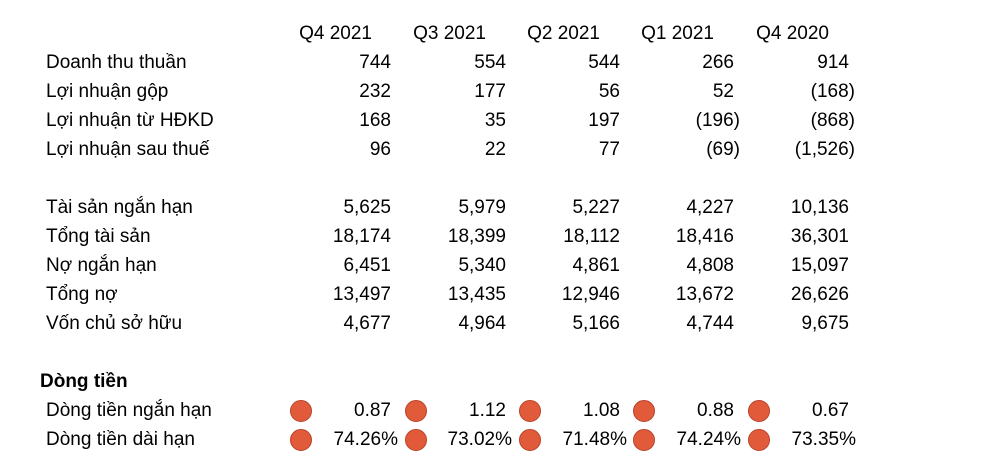 The width and height of the screenshot is (987, 459). What do you see at coordinates (596, 323) in the screenshot?
I see `cell-value: 5,166` at bounding box center [596, 323].